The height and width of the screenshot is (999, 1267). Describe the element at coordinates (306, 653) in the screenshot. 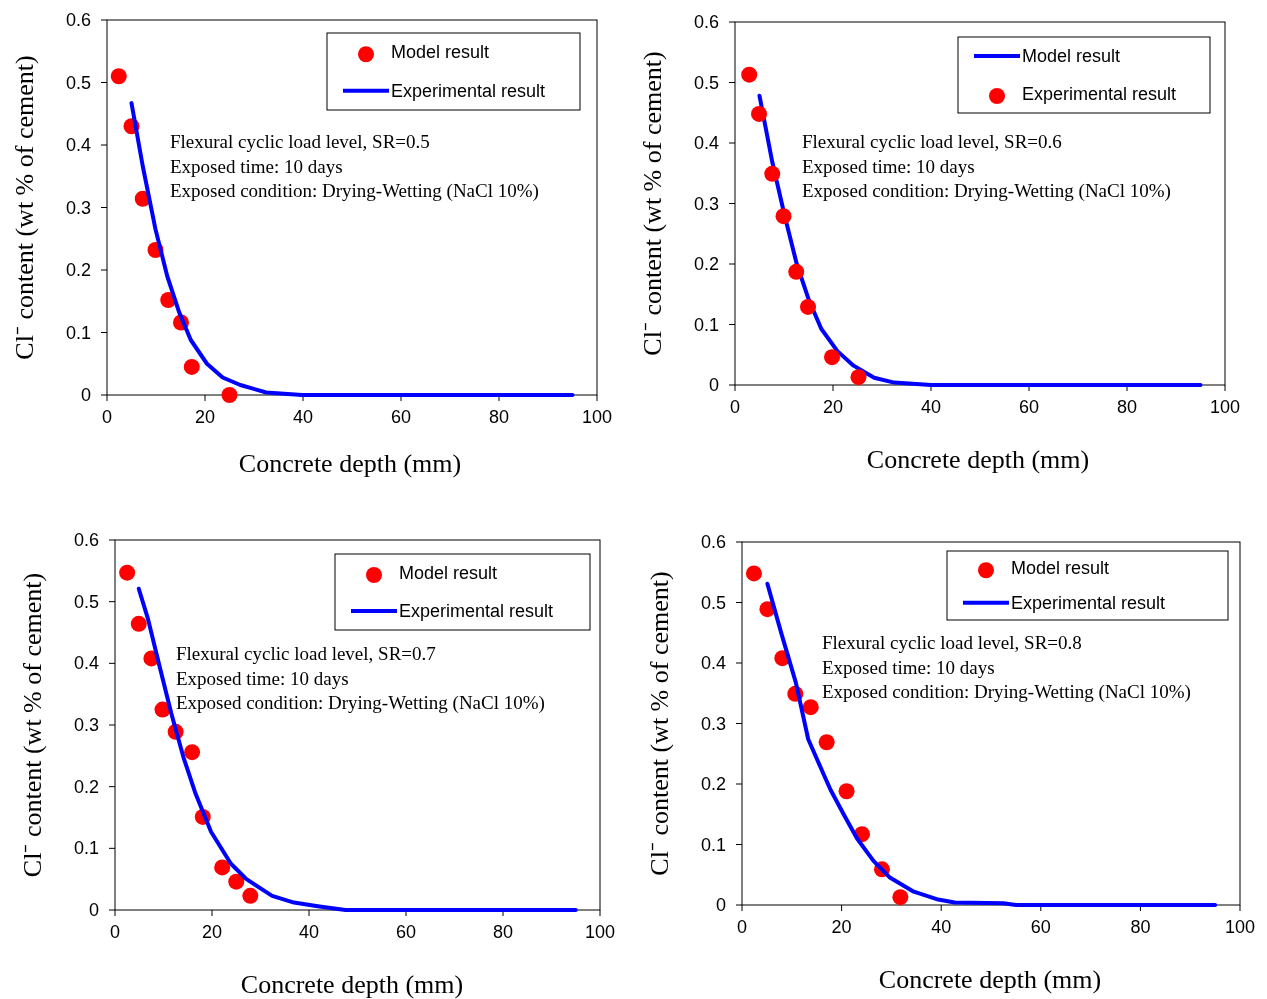

I see `annotation: Flexural cyclic load level, SR=0.7` at that location.